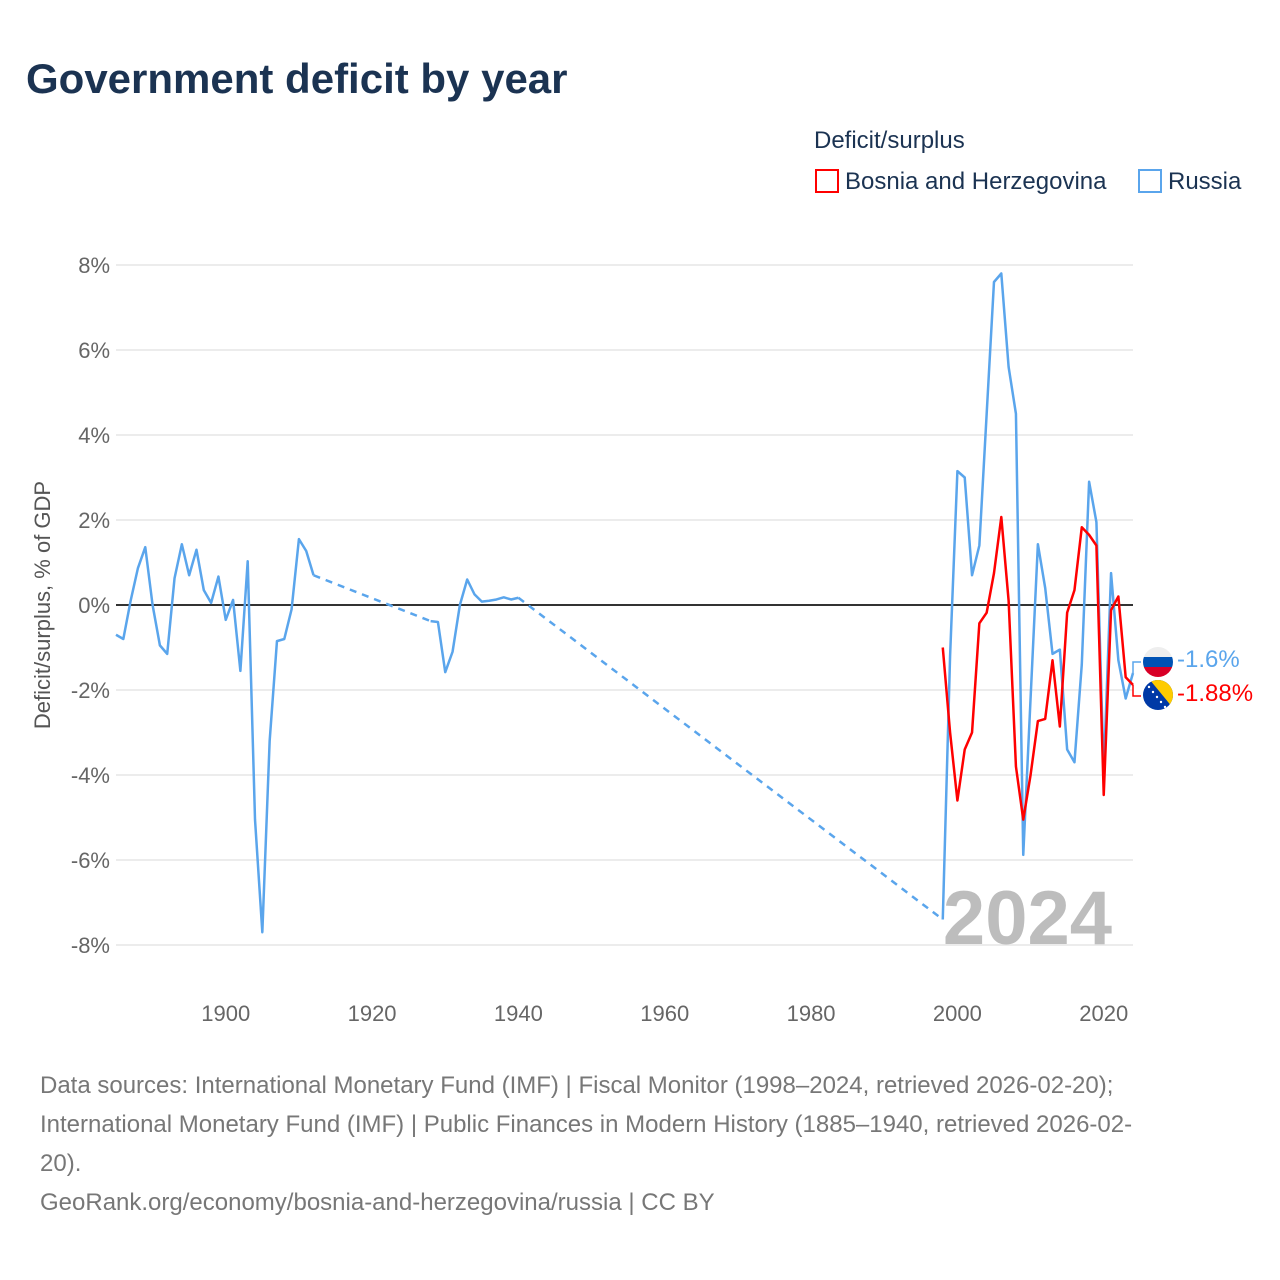  I want to click on y-tick-label: -6%, so click(90, 860).